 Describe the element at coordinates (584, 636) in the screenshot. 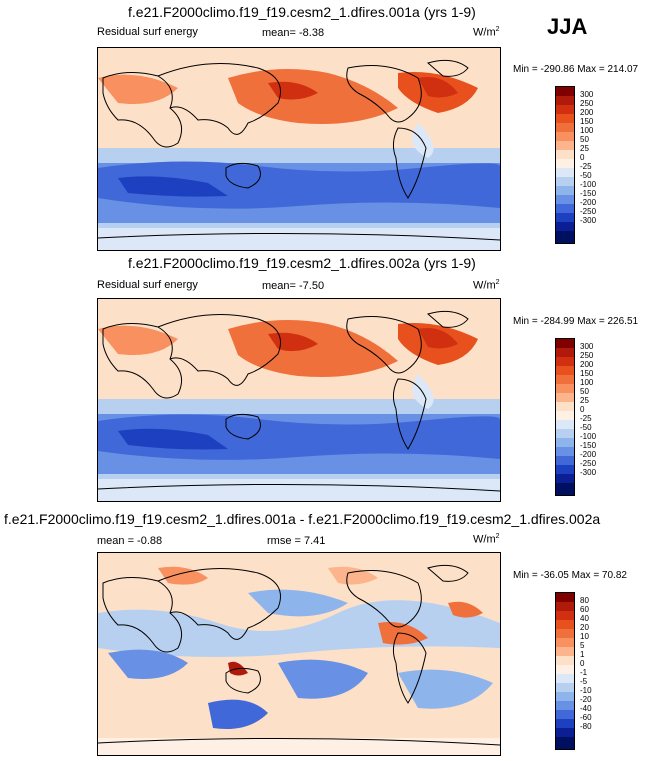

I see `colorbar-tick-label: 10` at that location.